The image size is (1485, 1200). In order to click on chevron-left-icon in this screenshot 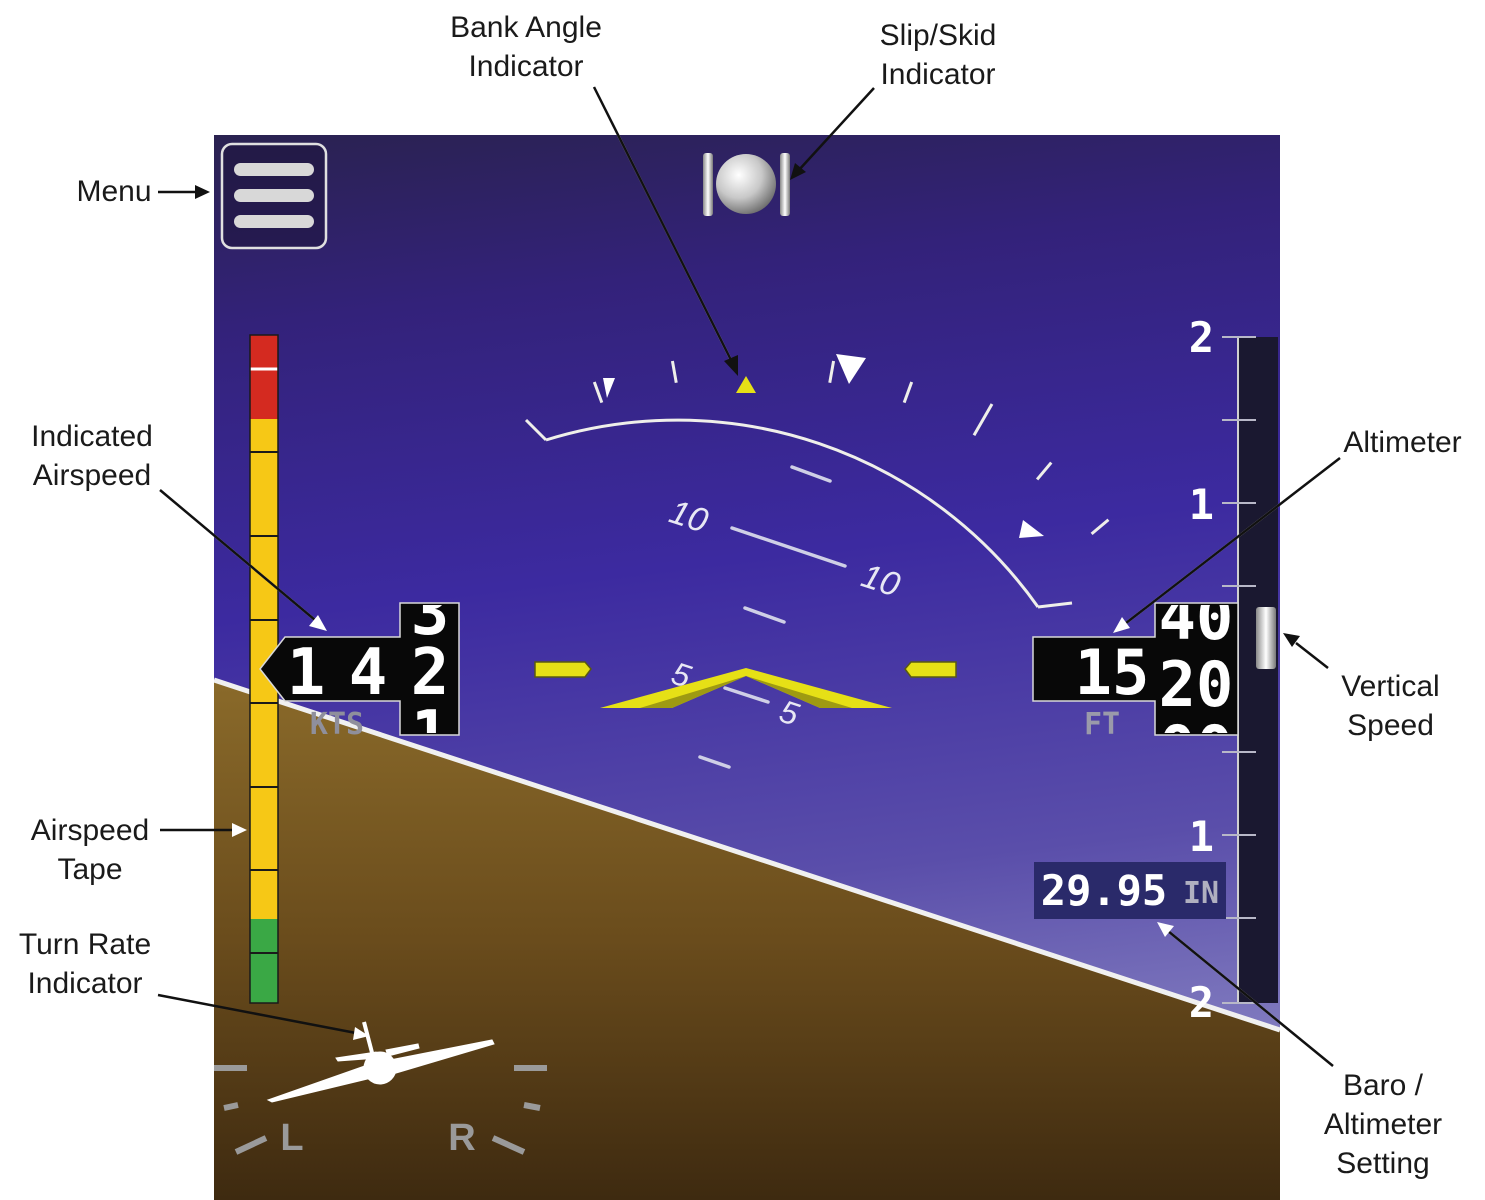, I will do `click(673, 688)`.